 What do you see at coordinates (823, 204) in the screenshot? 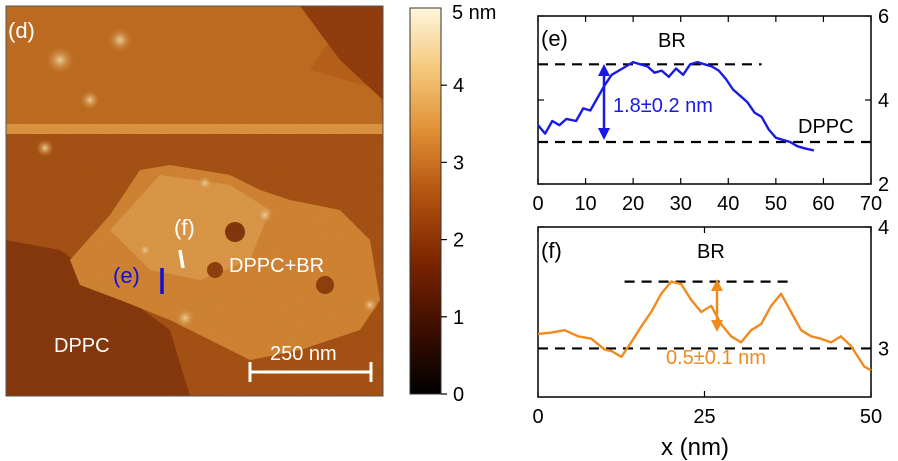
I see `panel-e-x-tick-label: 60` at bounding box center [823, 204].